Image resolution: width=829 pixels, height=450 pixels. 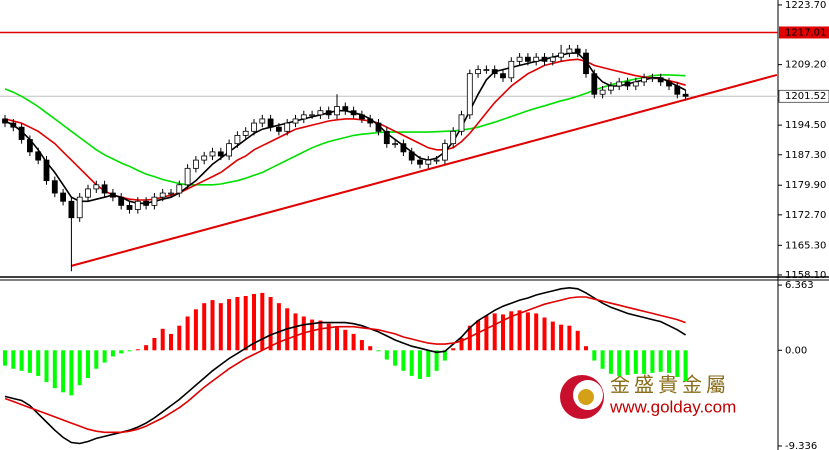 I want to click on level-label: 1217.01, so click(x=805, y=32).